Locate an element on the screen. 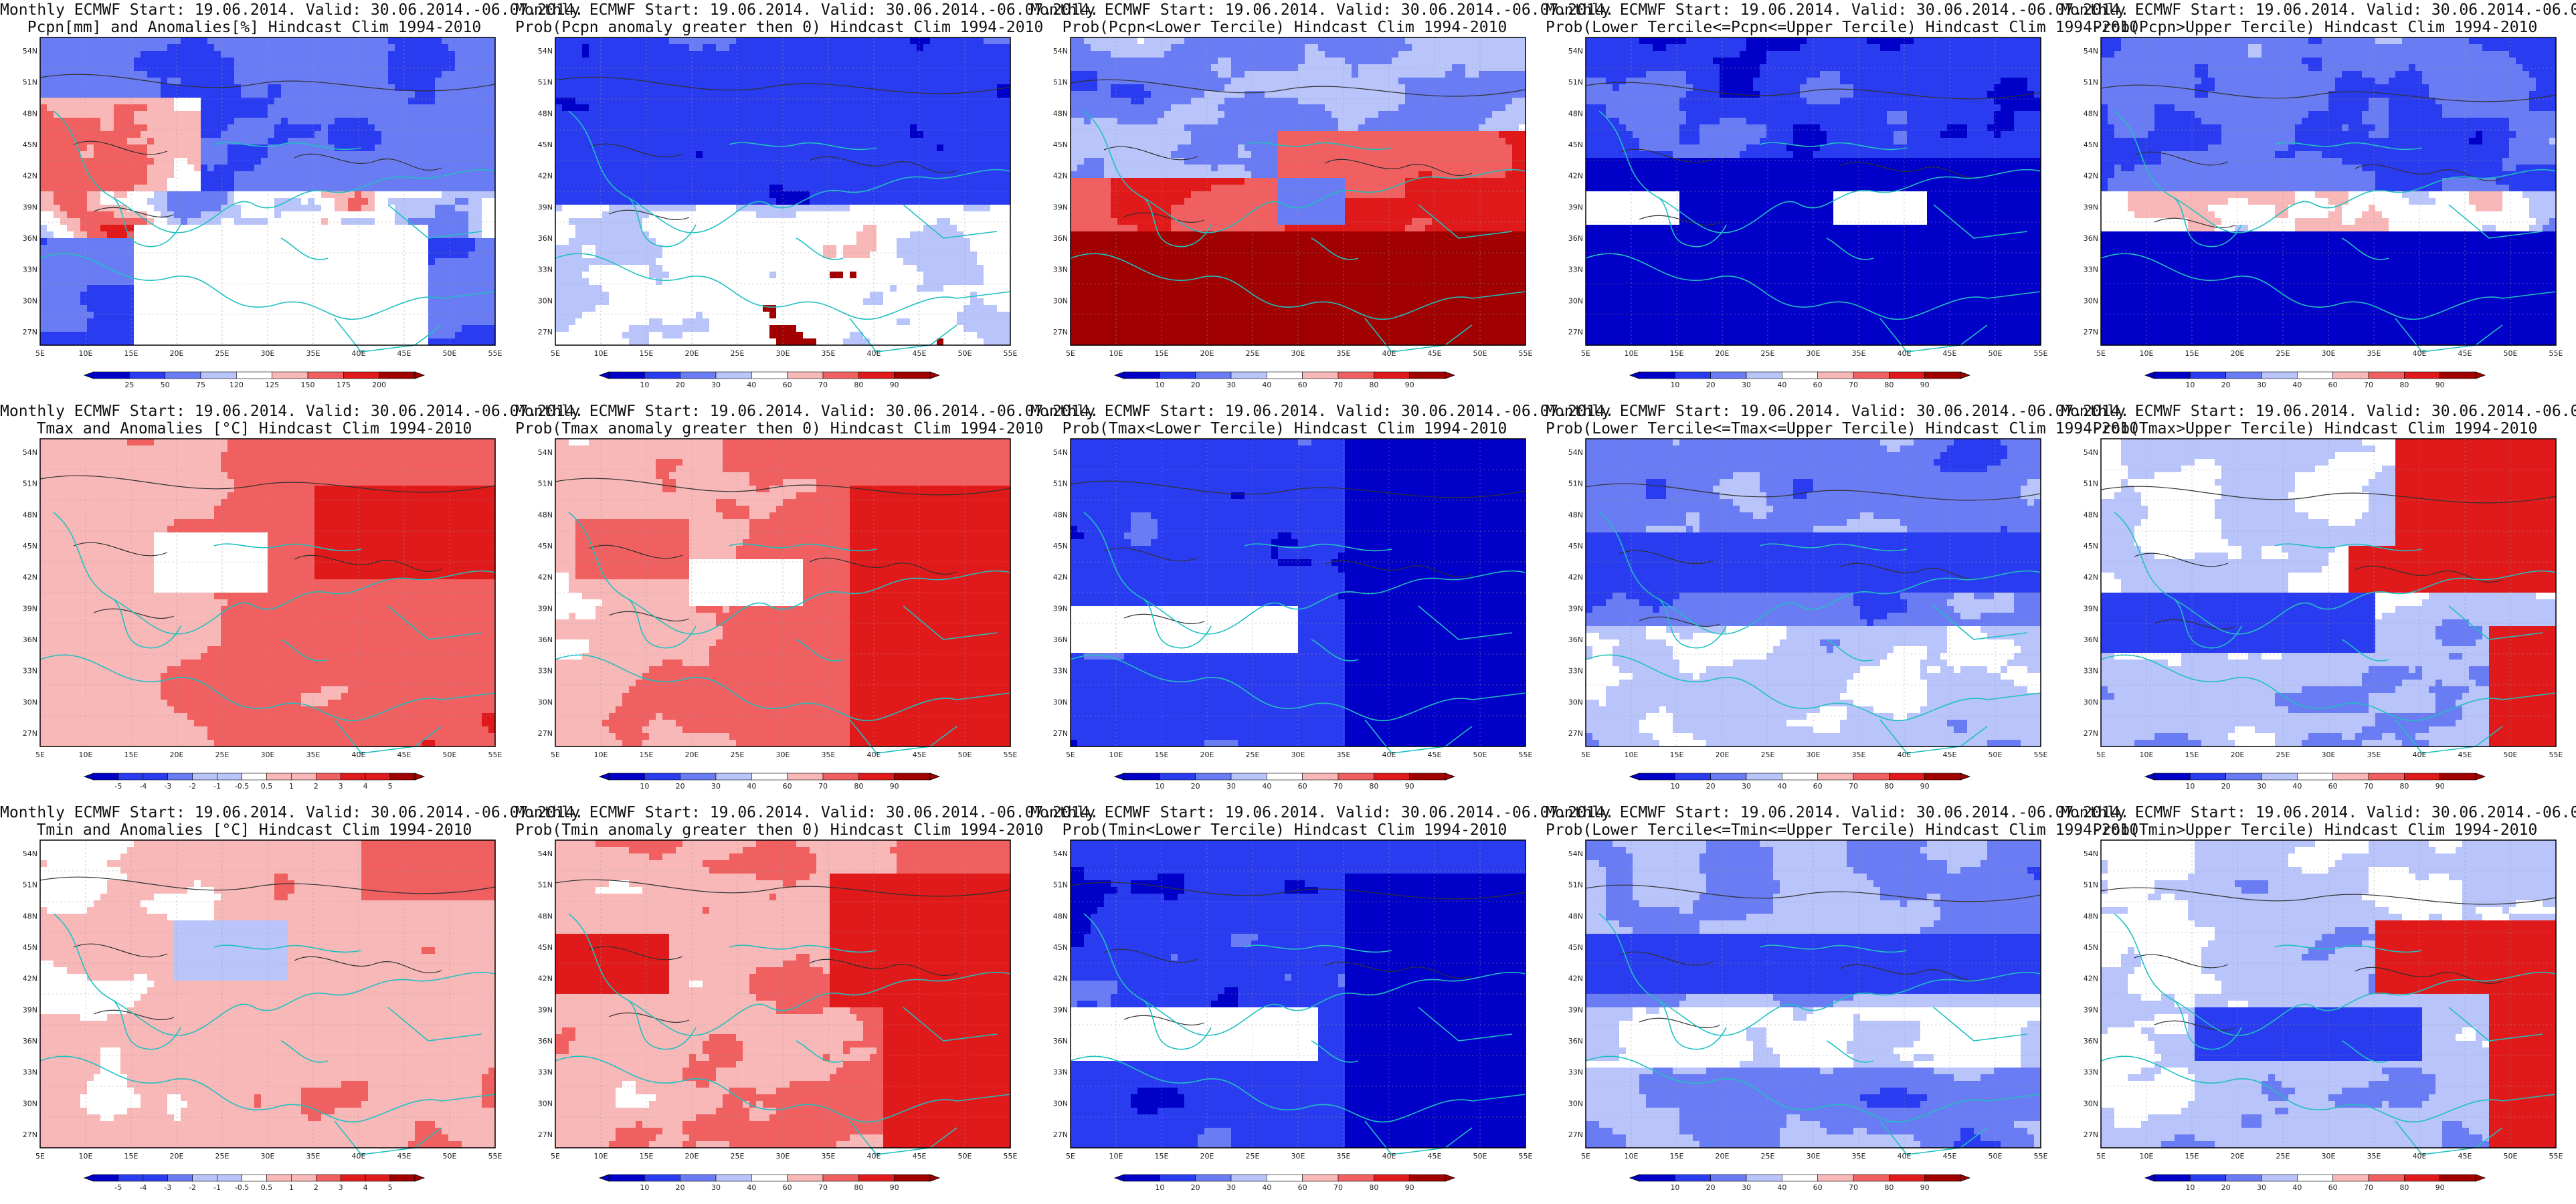 The image size is (2576, 1204). colorbar: 10 20 30 40 60 70 80 90 is located at coordinates (2315, 1183).